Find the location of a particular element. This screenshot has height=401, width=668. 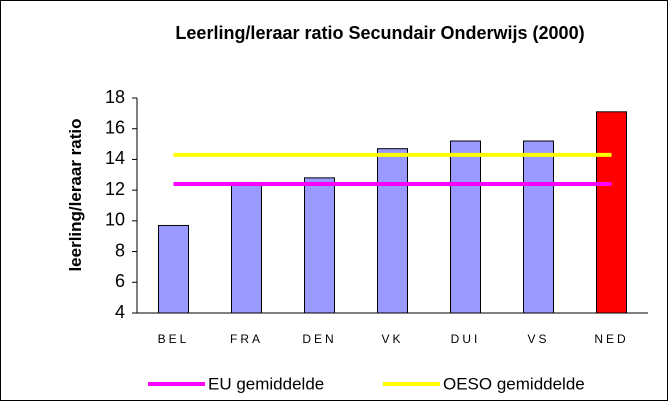

x-tick-label: VK is located at coordinates (392, 339).